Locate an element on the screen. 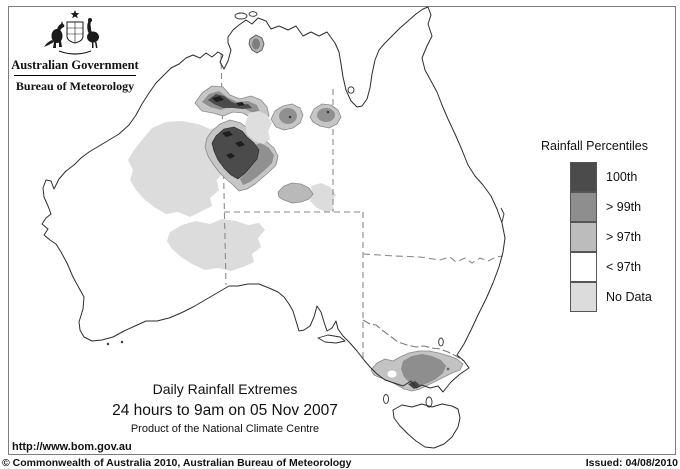  map-product: Product of the National Climate Centre is located at coordinates (225, 429).